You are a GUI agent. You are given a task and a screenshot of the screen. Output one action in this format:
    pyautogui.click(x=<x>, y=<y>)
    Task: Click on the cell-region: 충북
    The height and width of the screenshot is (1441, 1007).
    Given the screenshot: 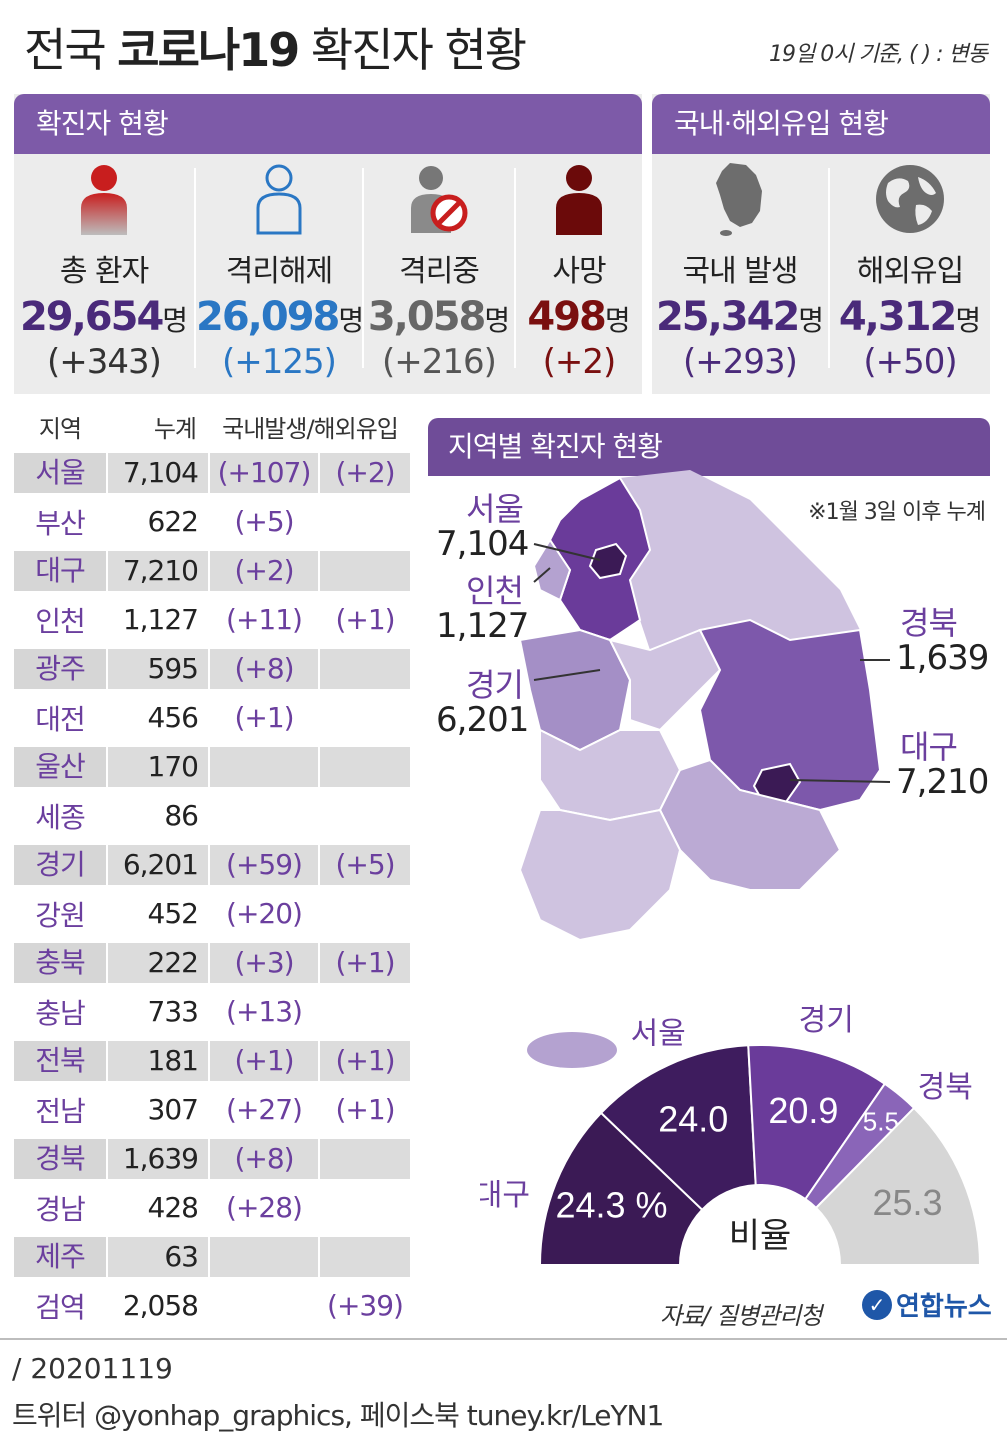 What is the action you would take?
    pyautogui.click(x=60, y=962)
    